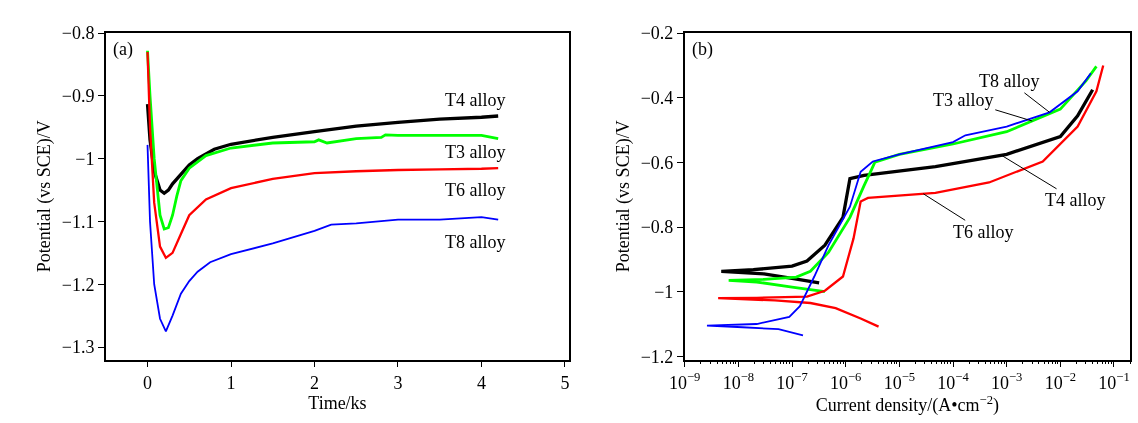  Describe the element at coordinates (907, 404) in the screenshot. I see `x-axis-title: Current density/(A•cm$^{−2}$)` at that location.